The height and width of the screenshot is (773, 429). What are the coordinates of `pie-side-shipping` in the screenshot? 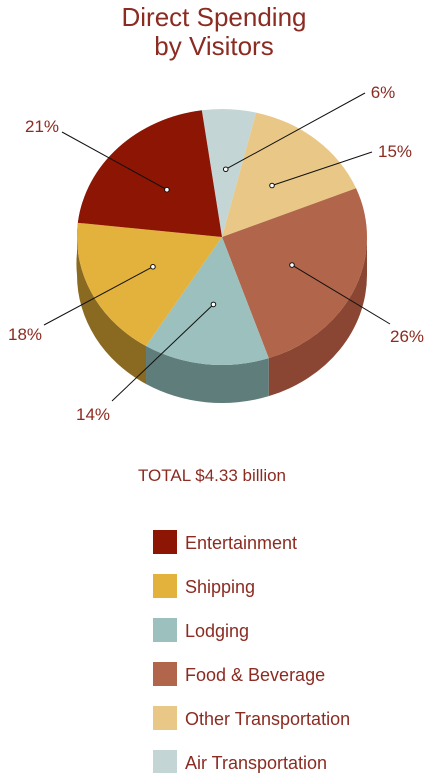 It's located at (112, 311).